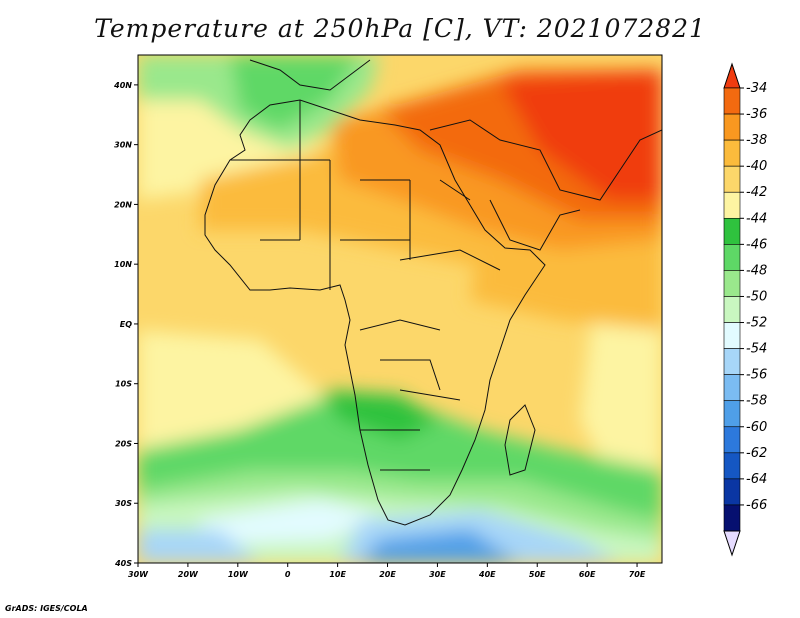 This screenshot has height=618, width=800. Describe the element at coordinates (123, 384) in the screenshot. I see `lat-tick-label: 10S` at that location.